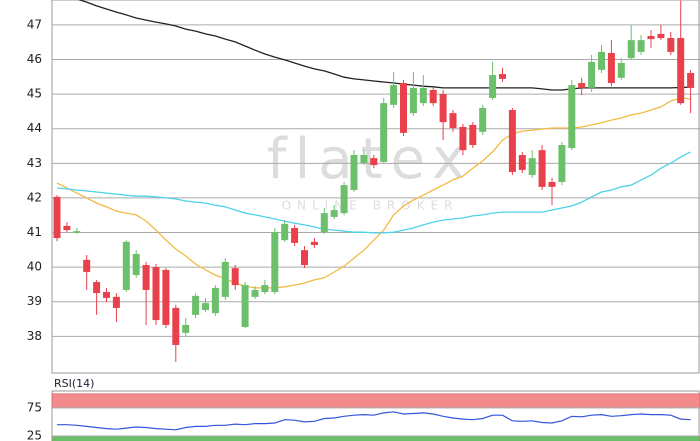 The image size is (700, 441). What do you see at coordinates (34, 336) in the screenshot?
I see `y-tick-label: 38` at bounding box center [34, 336].